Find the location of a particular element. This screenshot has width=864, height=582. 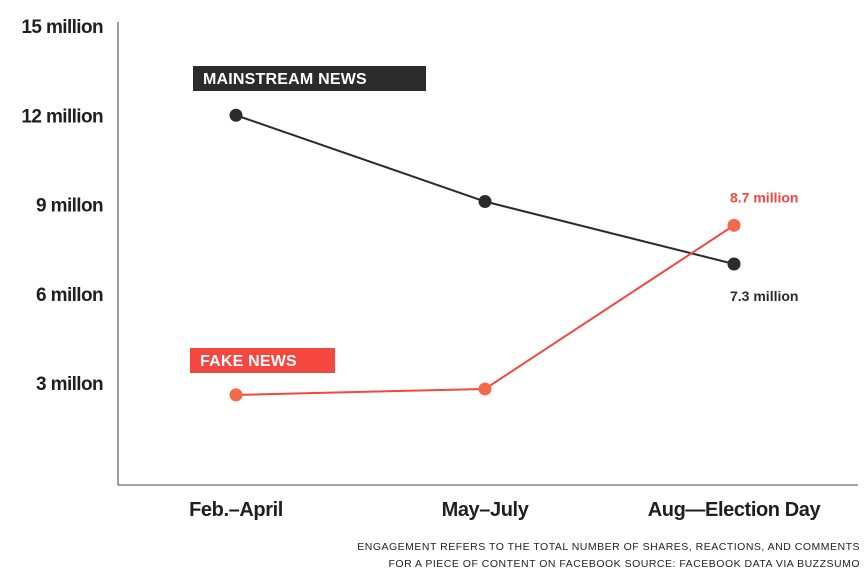

y-tick-label: 12 million is located at coordinates (62, 116).